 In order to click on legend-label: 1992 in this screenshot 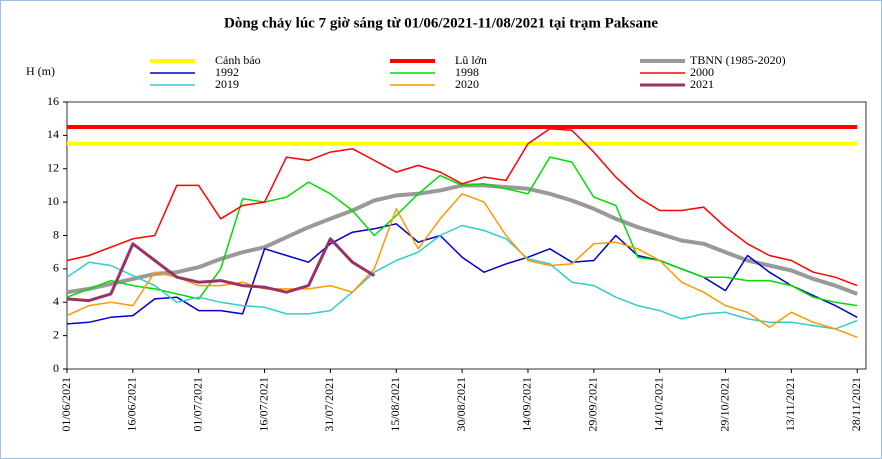, I will do `click(227, 72)`.